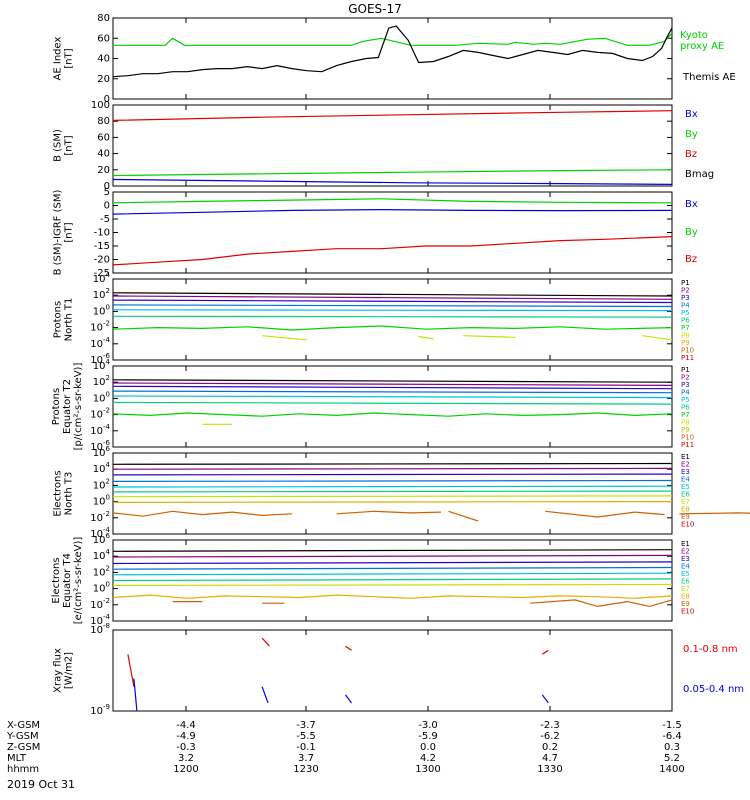  I want to click on ephemeris-value: 4.7, so click(550, 758).